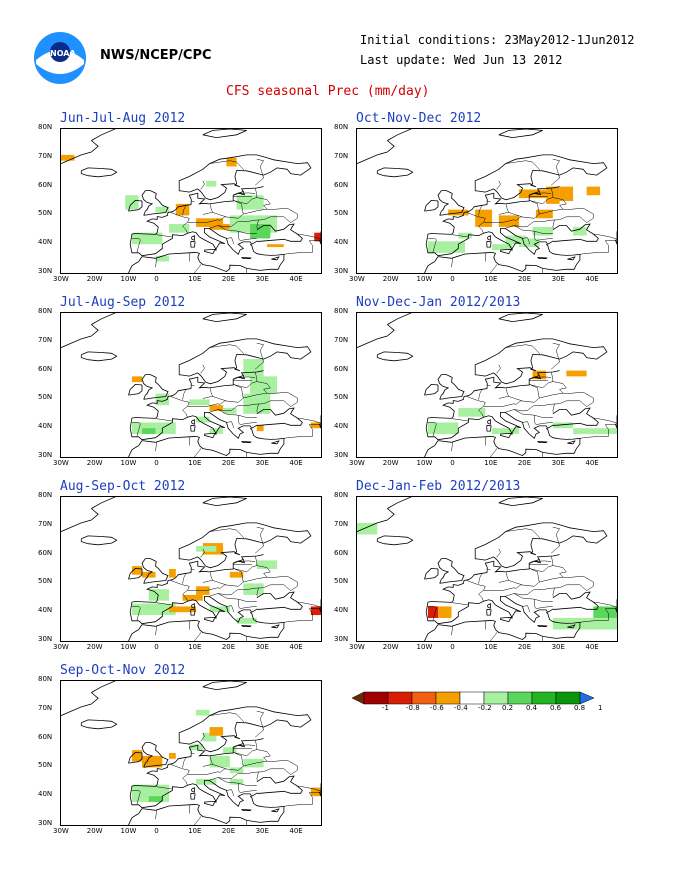 This screenshot has width=680, height=880. I want to click on colorbar-swatch, so click(496, 698).